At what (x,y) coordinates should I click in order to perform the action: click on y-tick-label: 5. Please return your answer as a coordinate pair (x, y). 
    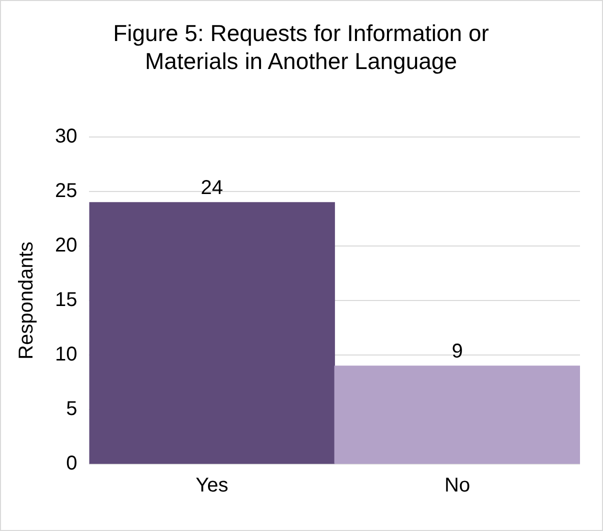
    Looking at the image, I should click on (72, 409).